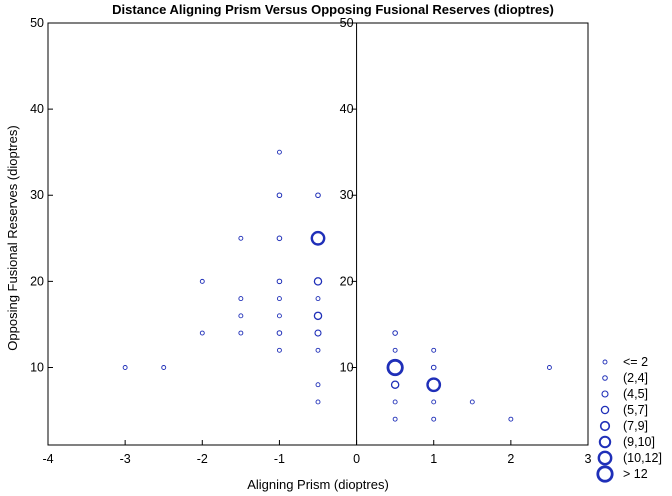  I want to click on legend-label: (10,12], so click(642, 458).